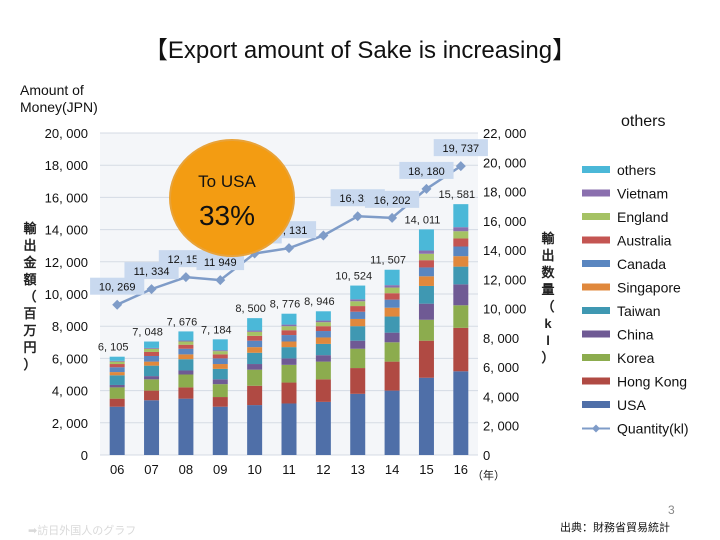 This screenshot has height=540, width=720. Describe the element at coordinates (504, 192) in the screenshot. I see `right-tick-label: 18, 000` at that location.